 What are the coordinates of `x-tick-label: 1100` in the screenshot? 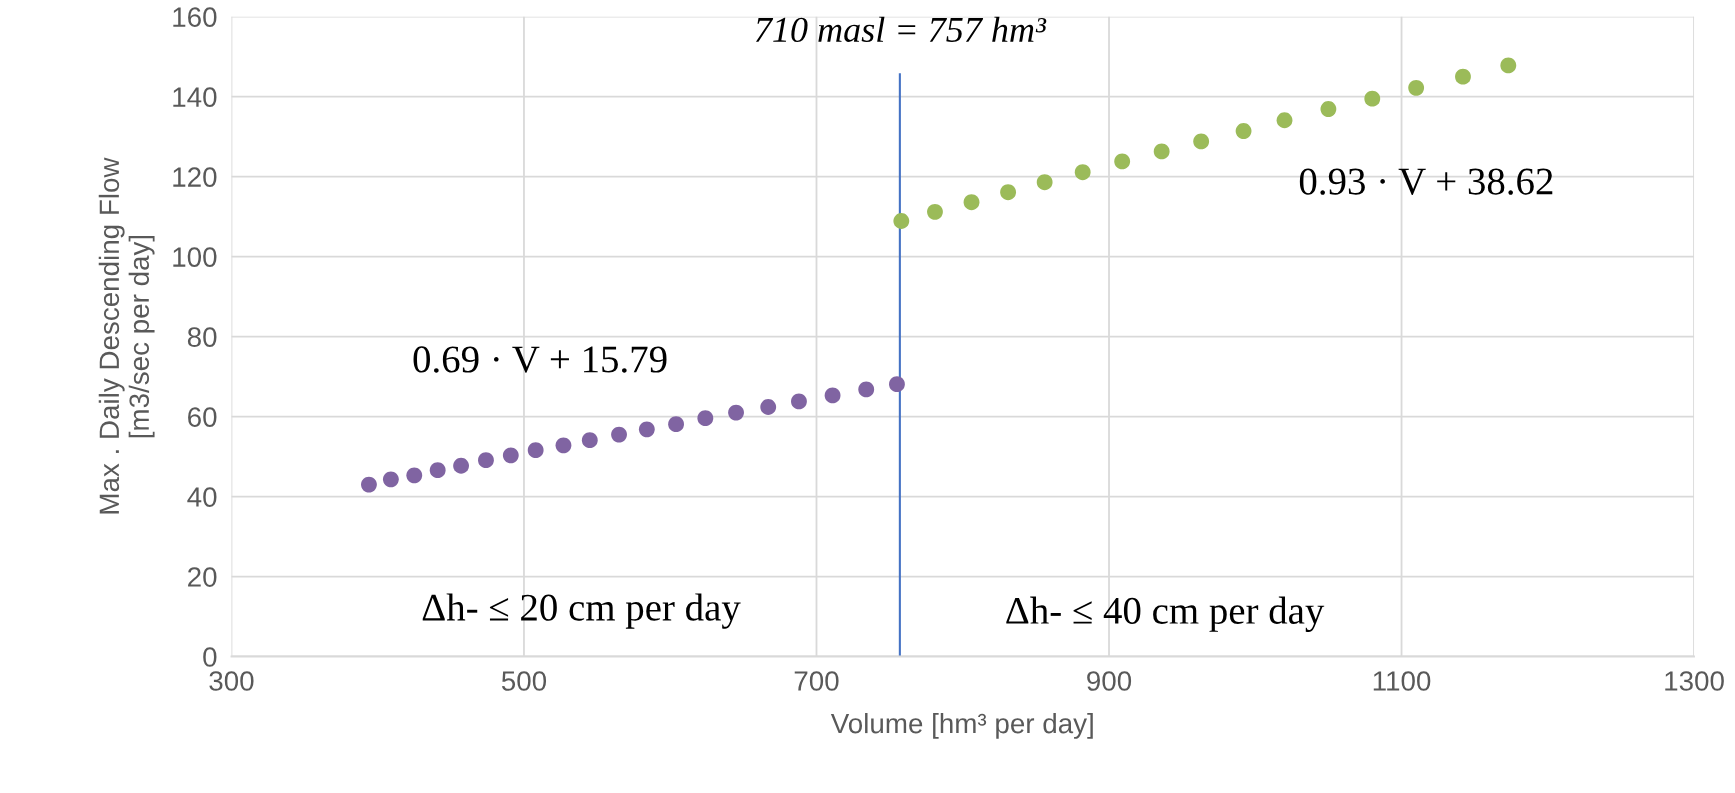 It's located at (1402, 681).